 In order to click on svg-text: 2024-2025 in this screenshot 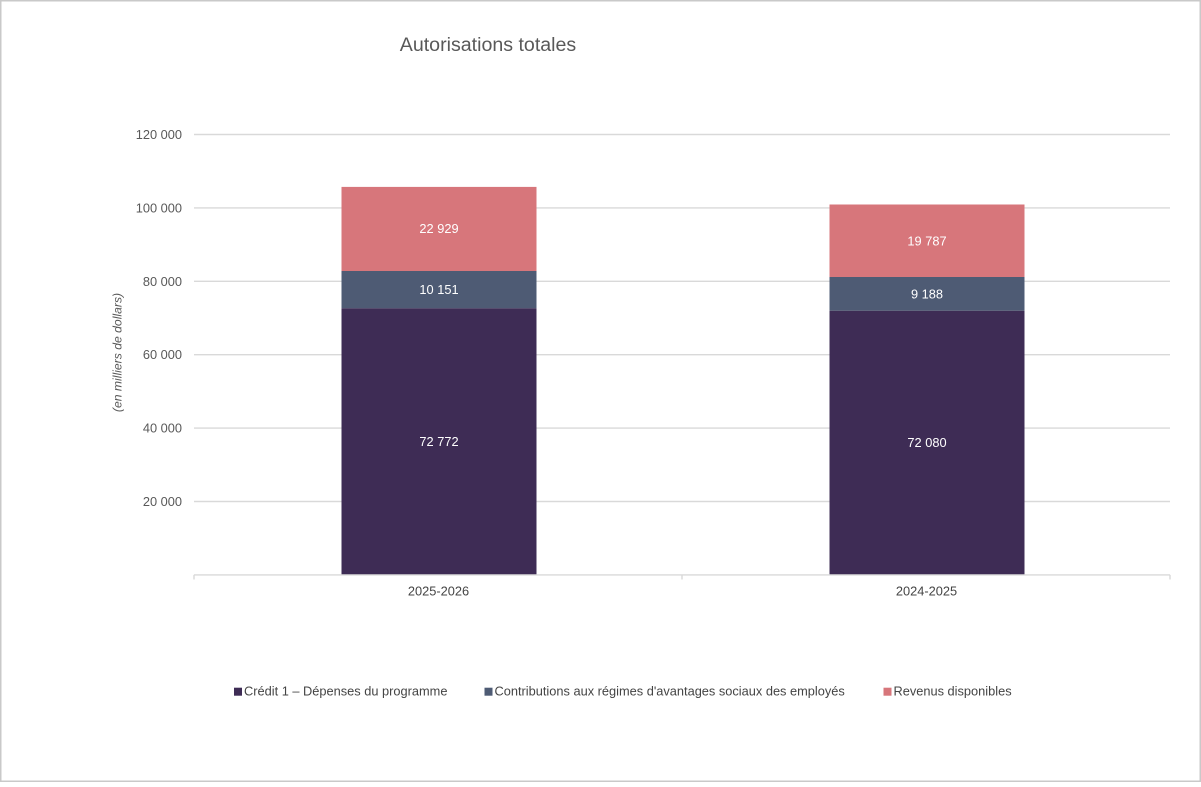, I will do `click(926, 590)`.